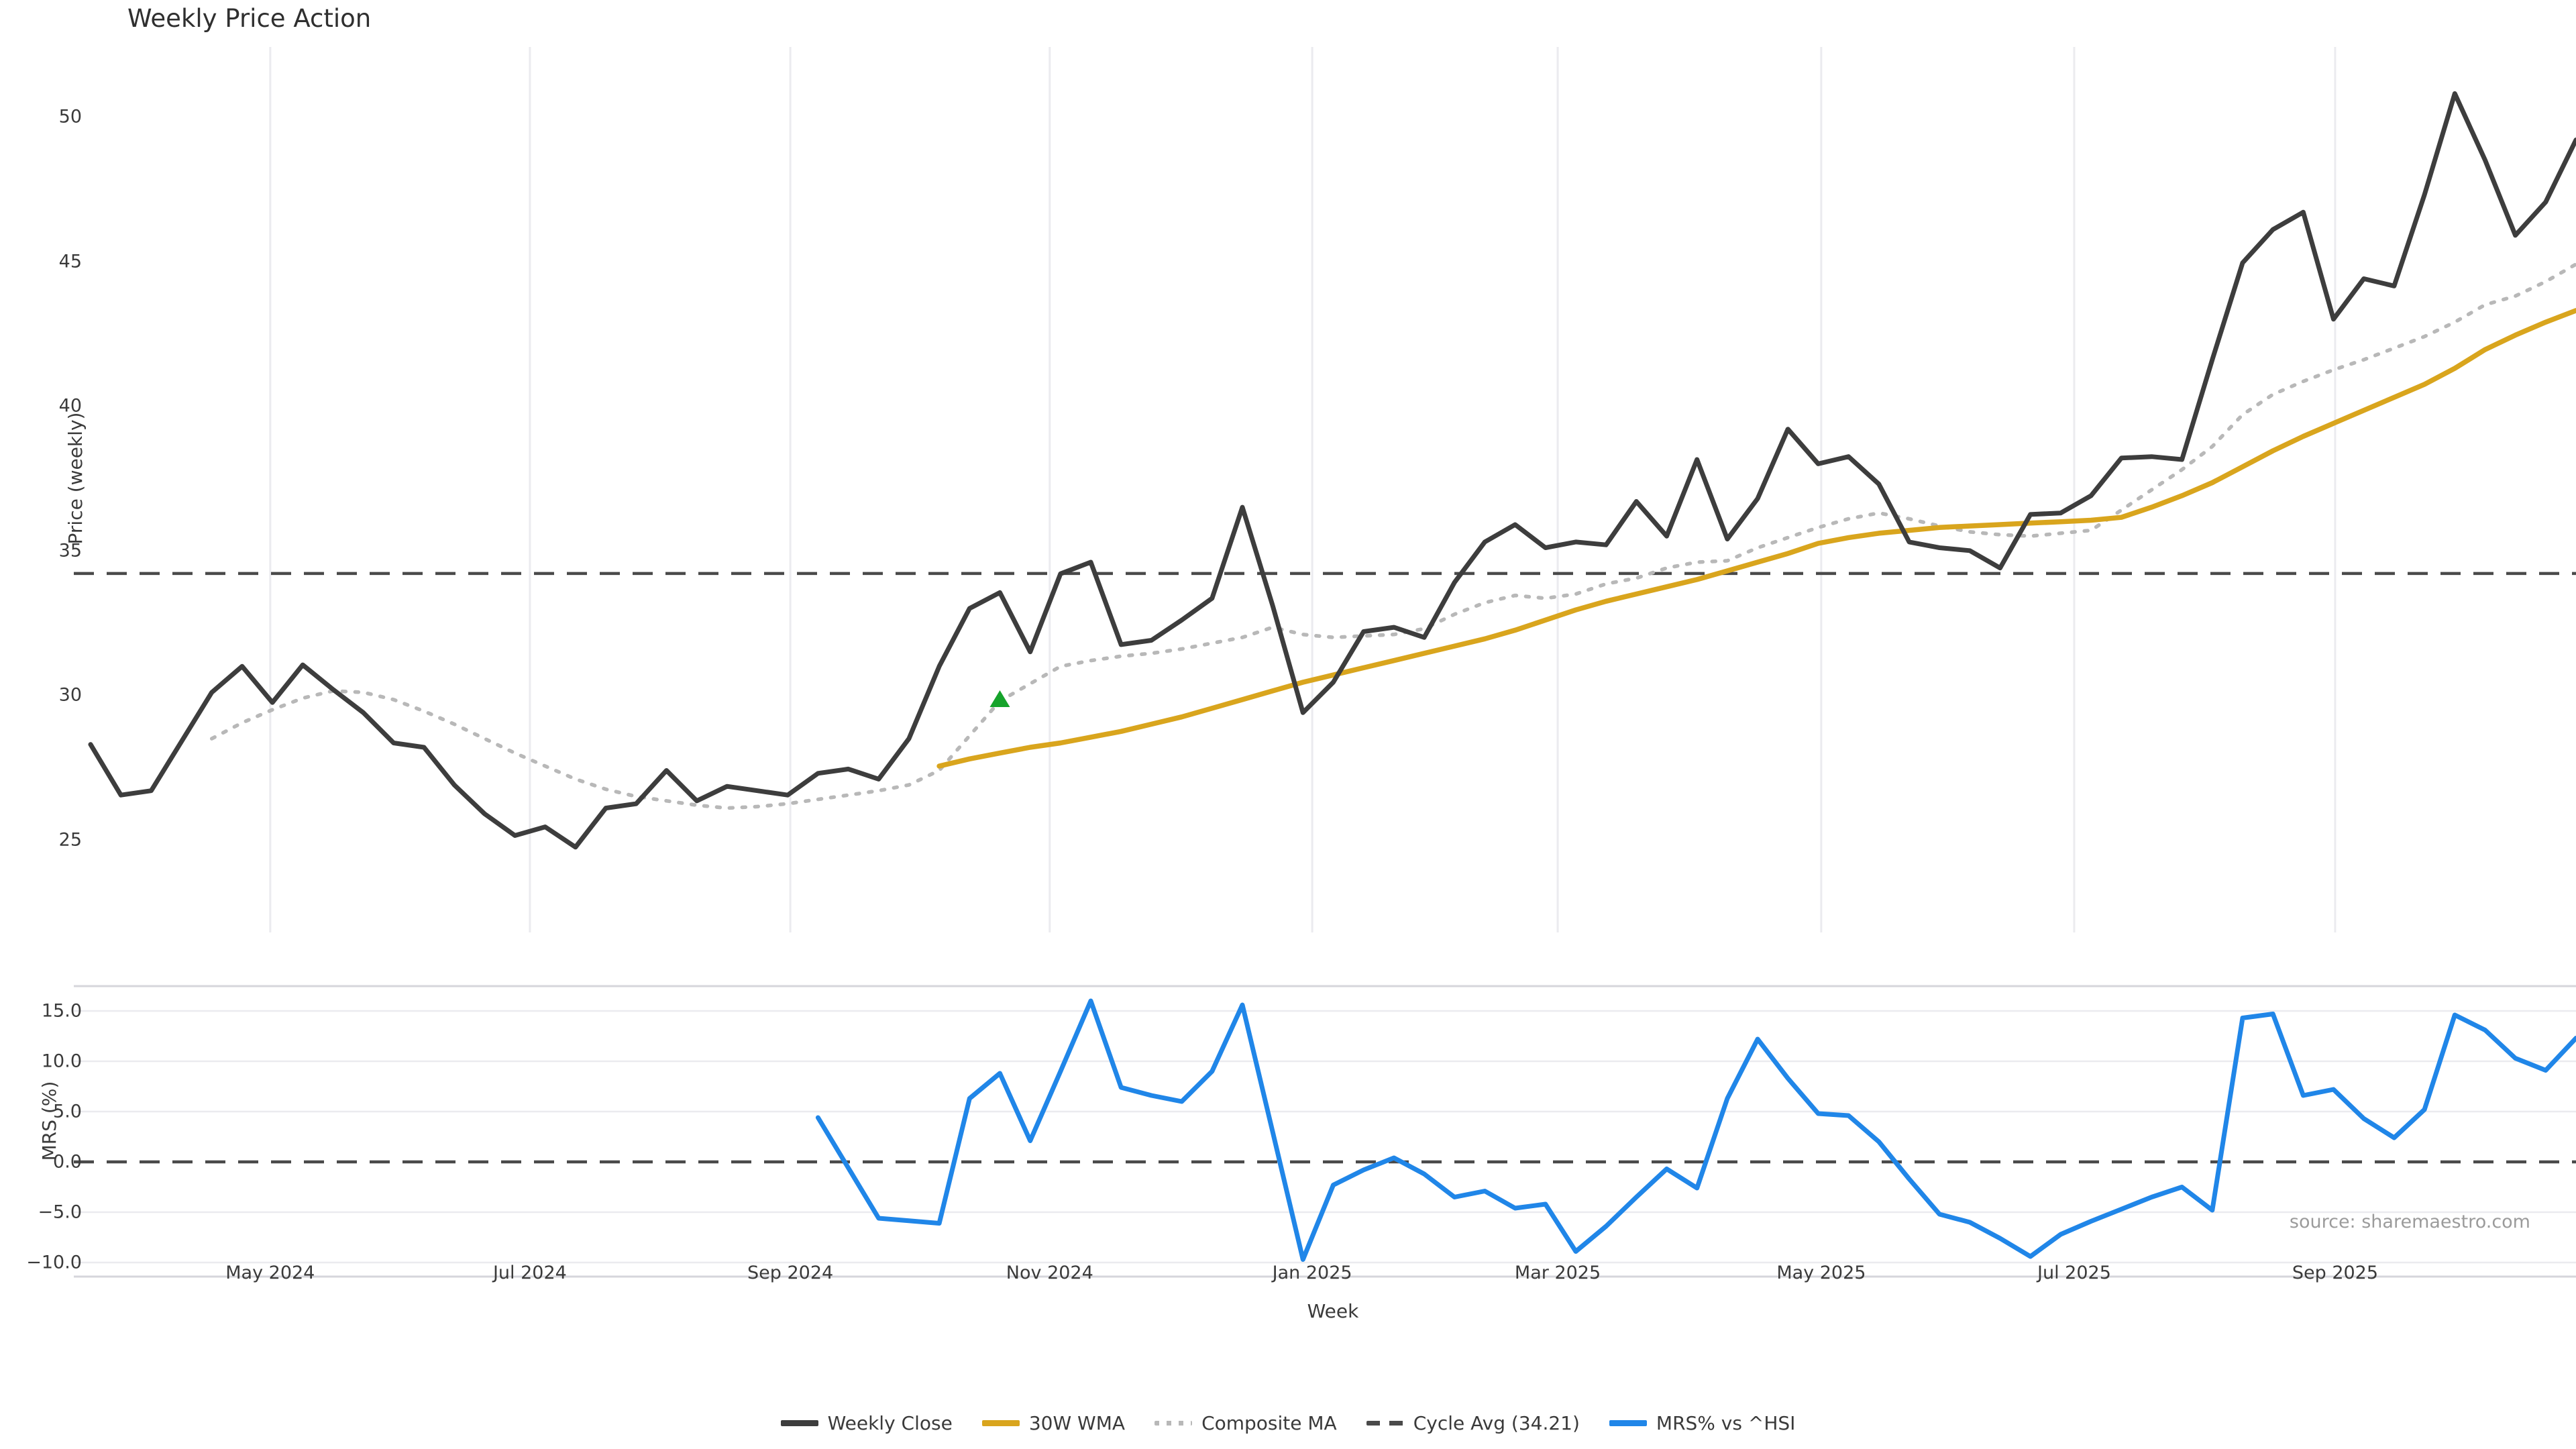 This screenshot has height=1449, width=2576. I want to click on buy-signal-triangle-icon, so click(999, 699).